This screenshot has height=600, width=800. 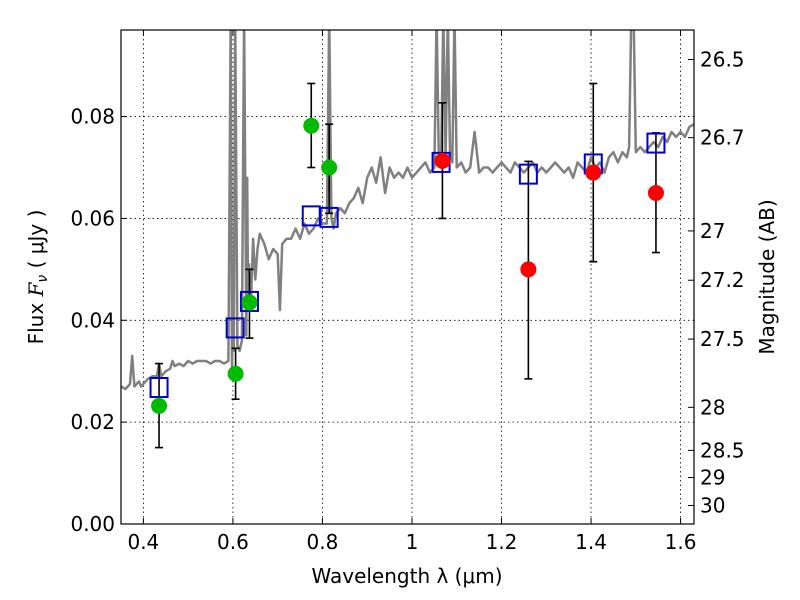 I want to click on x-tick-label: 0.4, so click(x=143, y=542).